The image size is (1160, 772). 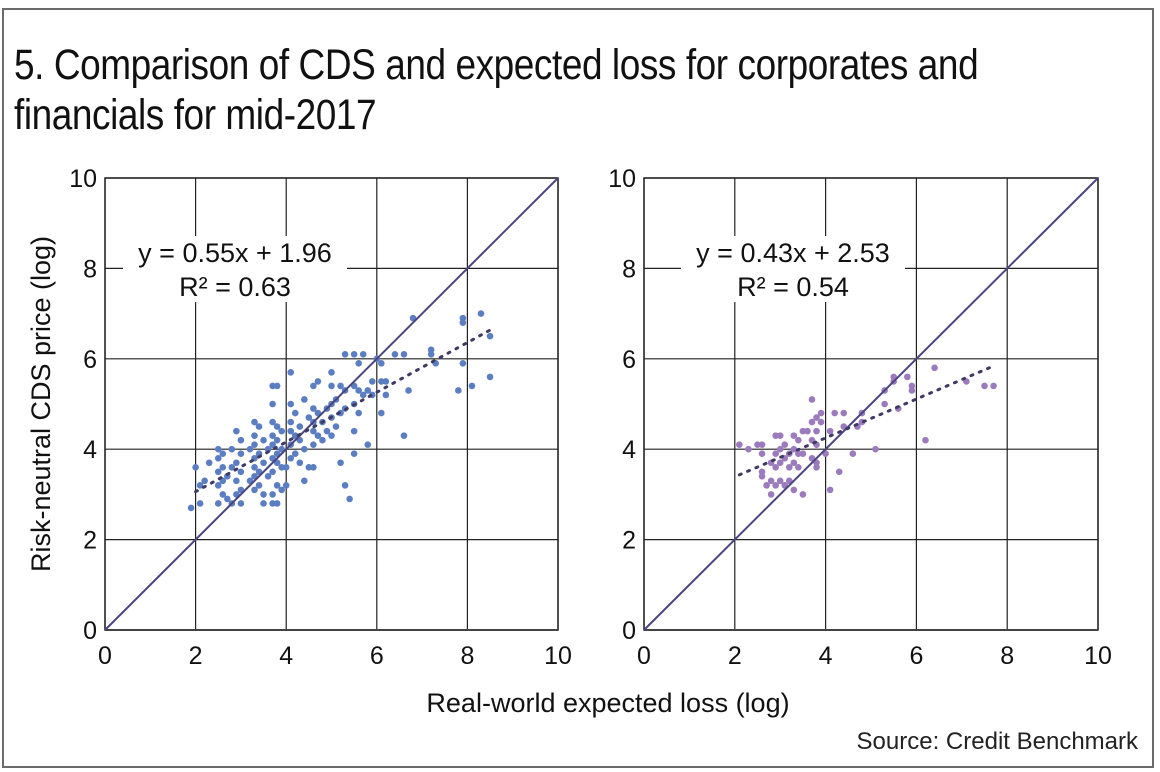 I want to click on y-tick-label: 2, so click(x=90, y=541).